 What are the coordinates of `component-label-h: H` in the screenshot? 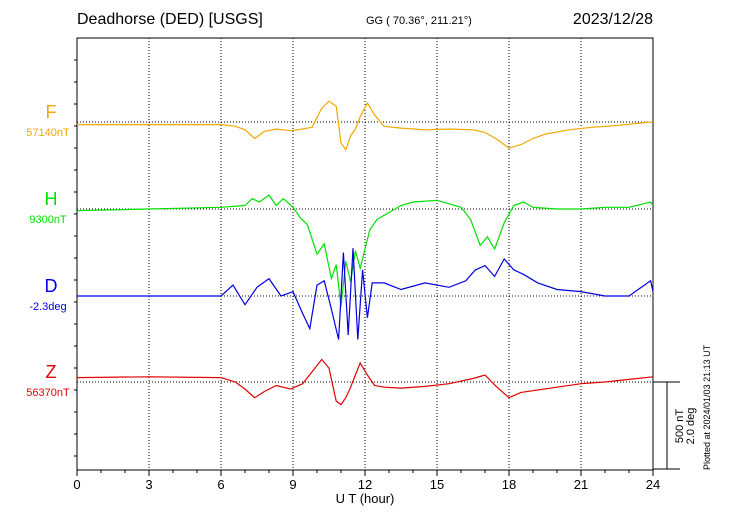 It's located at (51, 199).